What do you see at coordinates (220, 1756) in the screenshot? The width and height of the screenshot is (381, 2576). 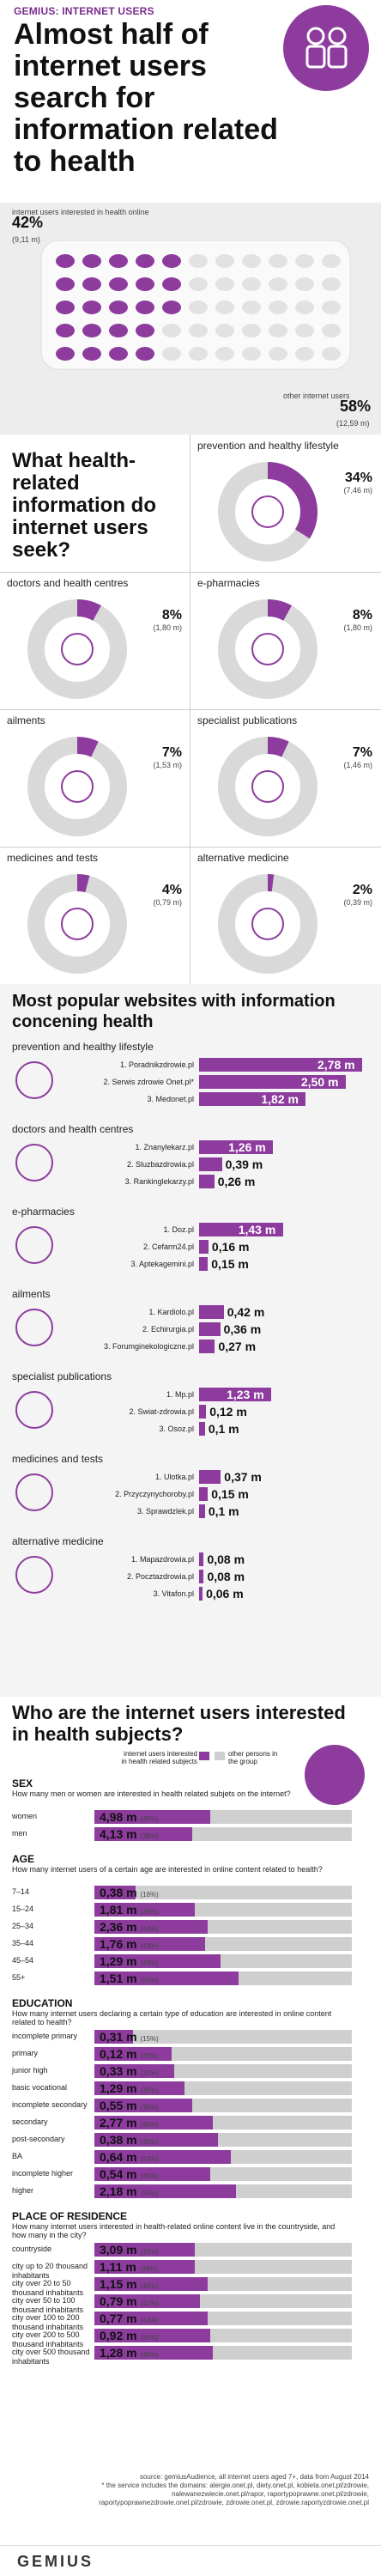 I see `legend-swatch-grey` at bounding box center [220, 1756].